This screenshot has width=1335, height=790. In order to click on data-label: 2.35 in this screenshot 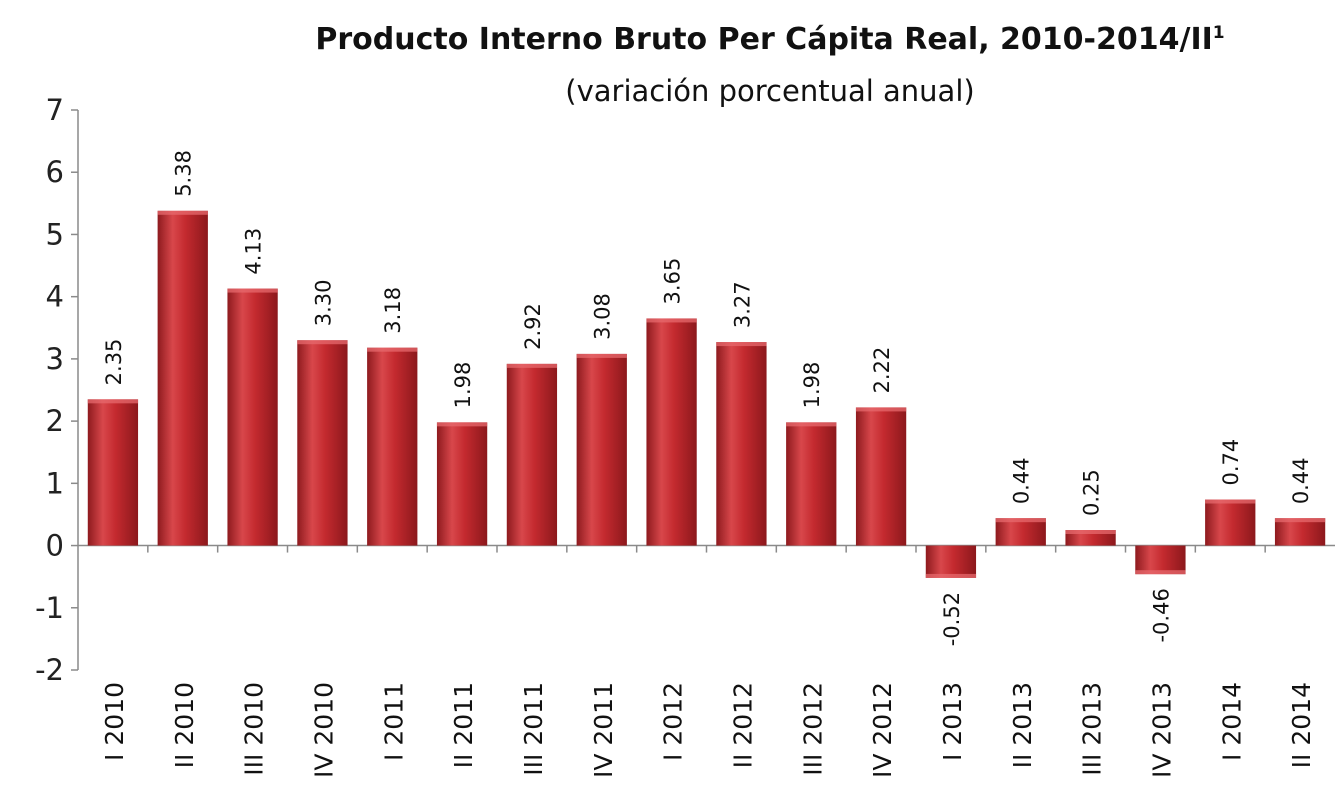, I will do `click(114, 362)`.